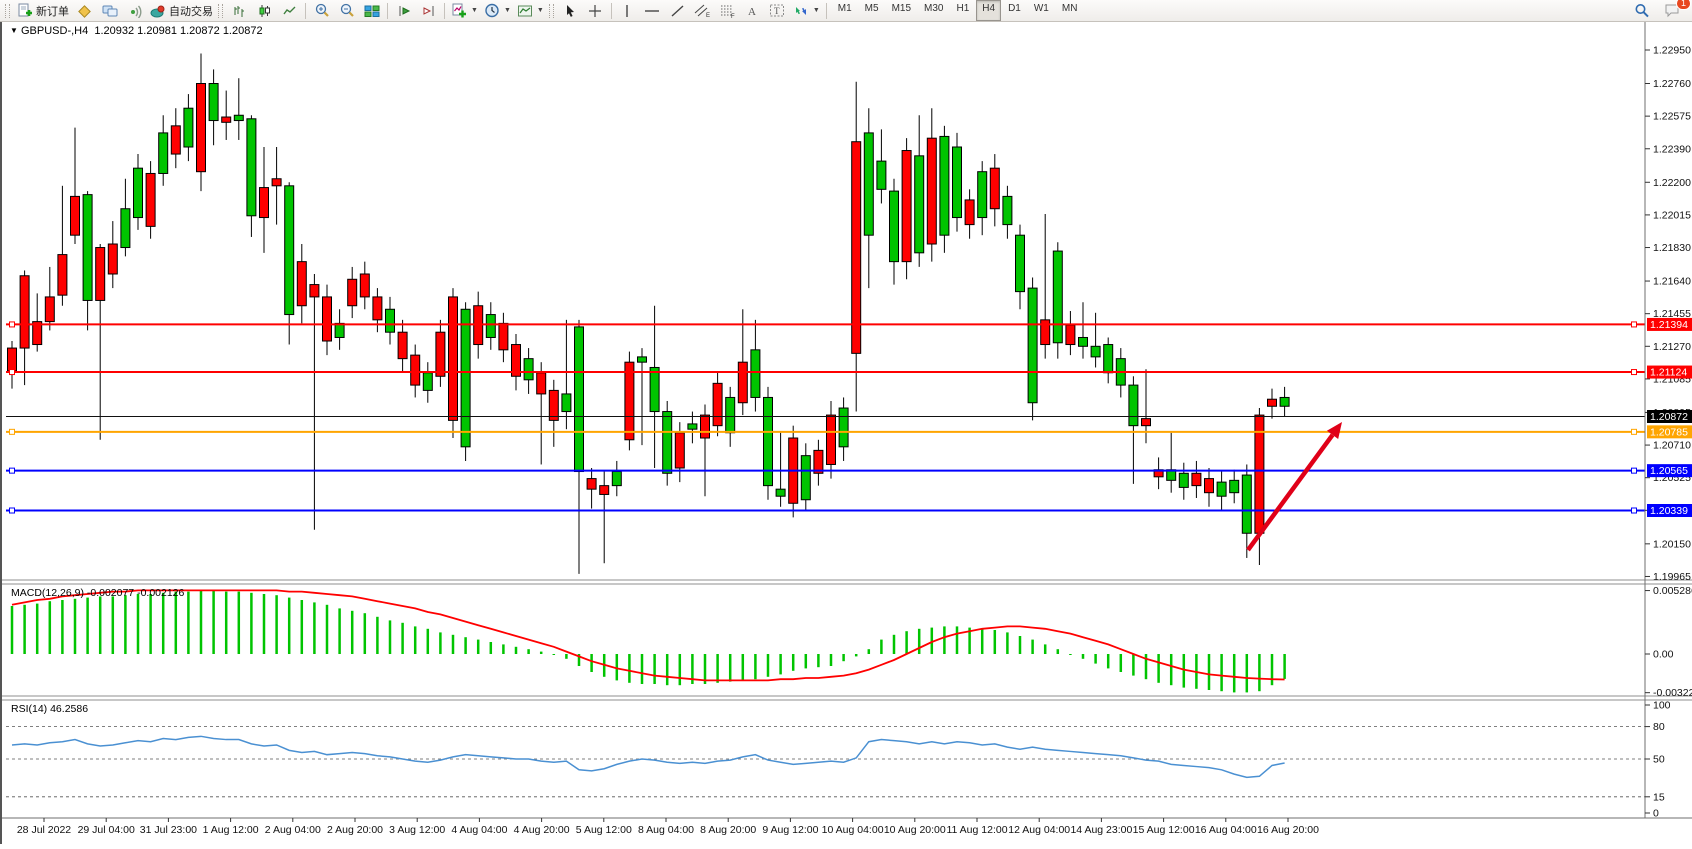  I want to click on text-button: A, so click(752, 10).